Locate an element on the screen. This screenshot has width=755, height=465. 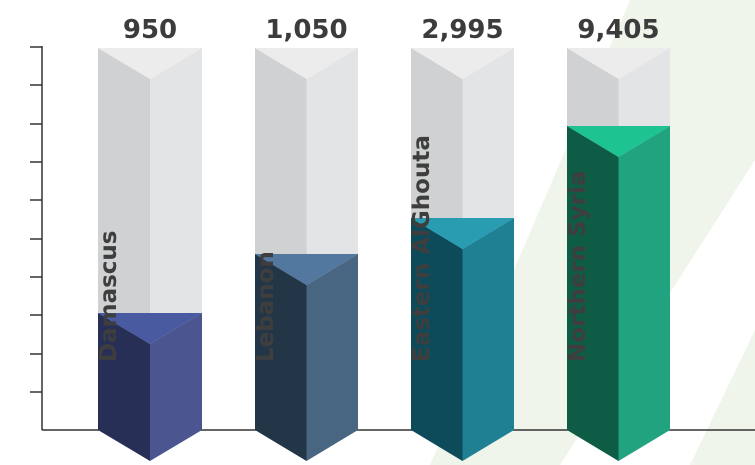
bar-category-label: Lebanon is located at coordinates (266, 306).